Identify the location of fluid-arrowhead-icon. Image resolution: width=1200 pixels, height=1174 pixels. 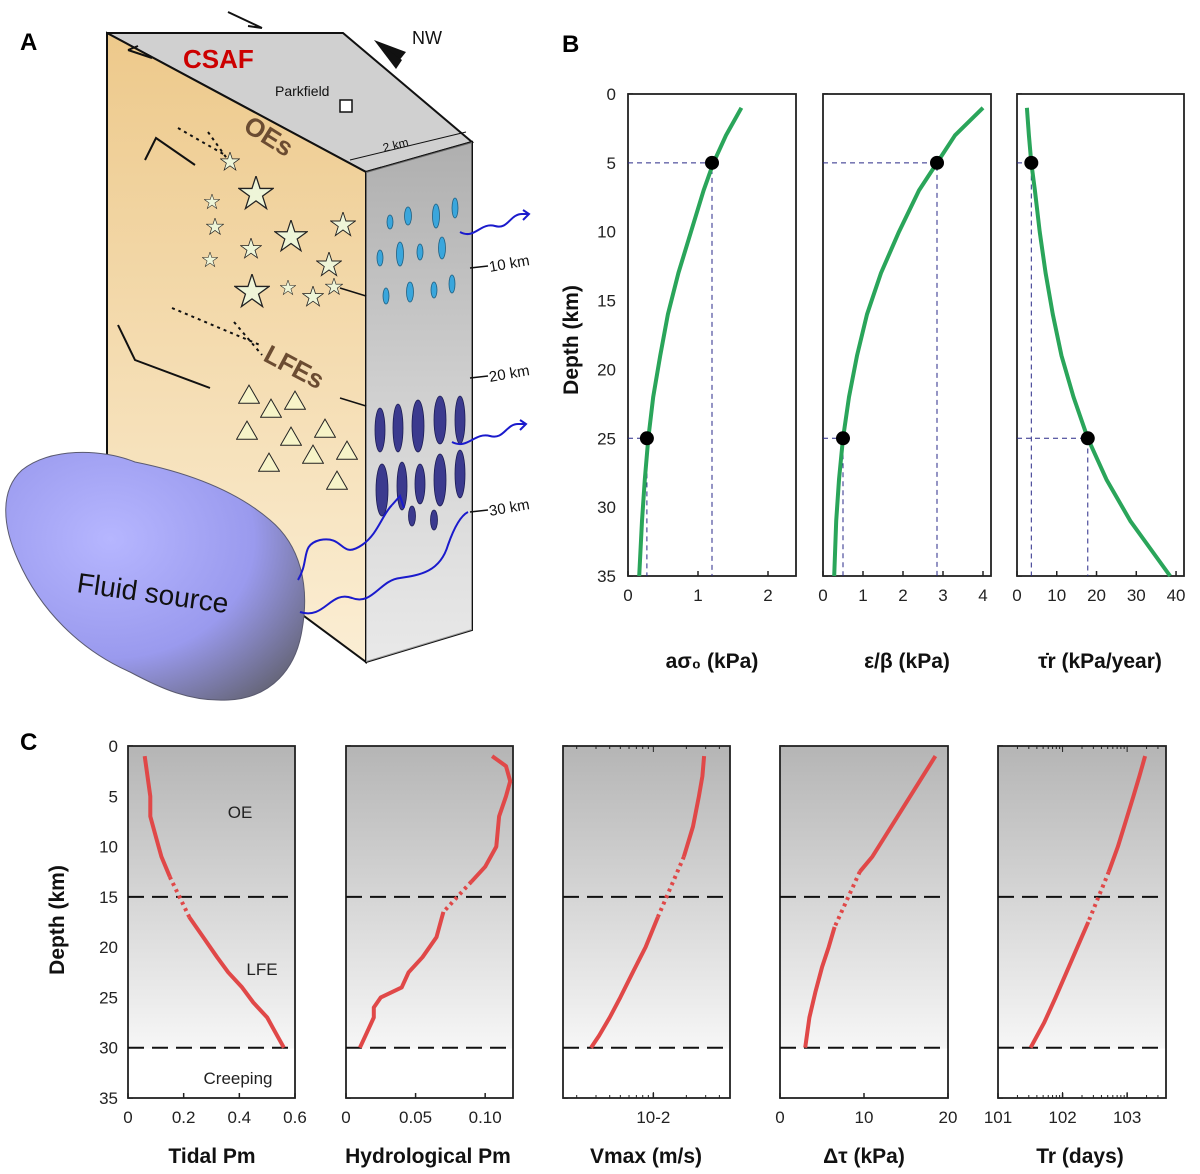
(398, 501).